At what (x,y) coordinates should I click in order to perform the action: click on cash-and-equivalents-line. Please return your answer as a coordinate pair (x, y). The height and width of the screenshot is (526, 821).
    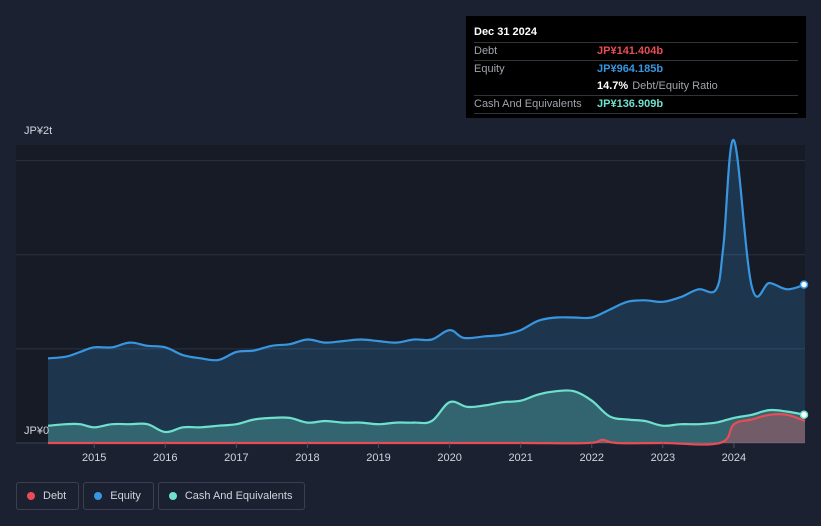
    Looking at the image, I should click on (426, 411).